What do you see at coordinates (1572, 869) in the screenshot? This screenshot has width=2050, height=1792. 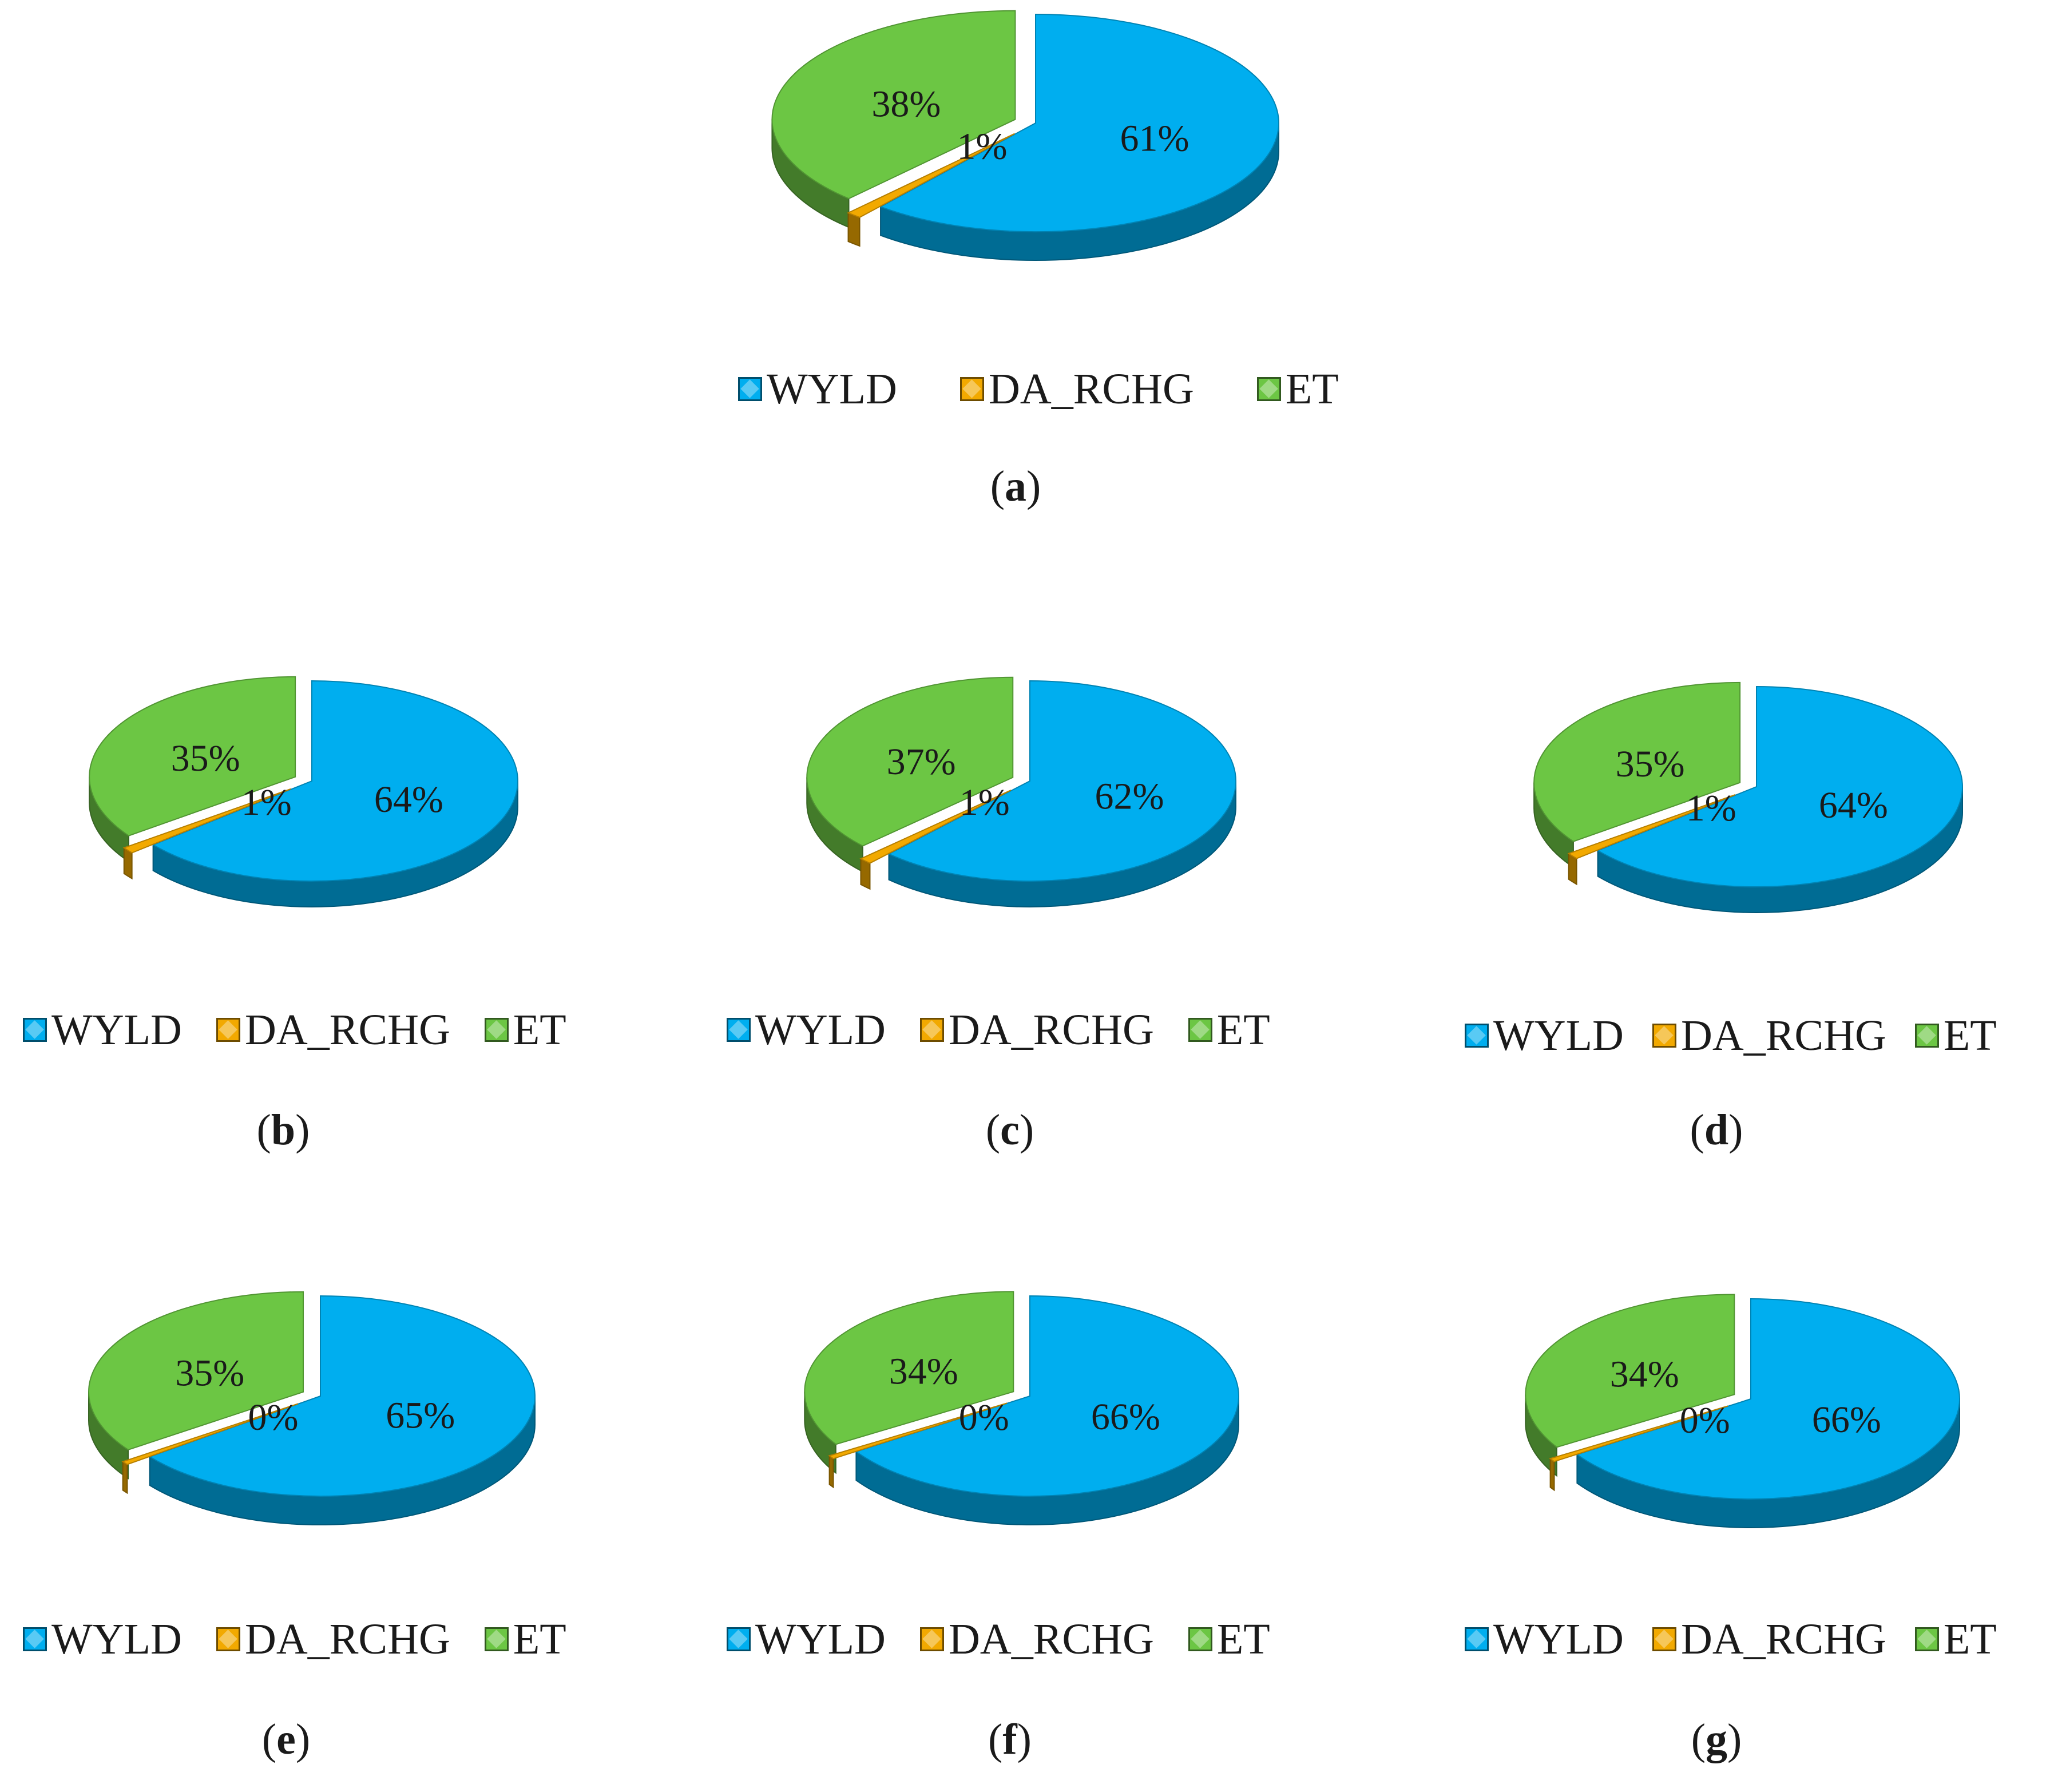 I see `pie-slice-side-d-da_rchg` at bounding box center [1572, 869].